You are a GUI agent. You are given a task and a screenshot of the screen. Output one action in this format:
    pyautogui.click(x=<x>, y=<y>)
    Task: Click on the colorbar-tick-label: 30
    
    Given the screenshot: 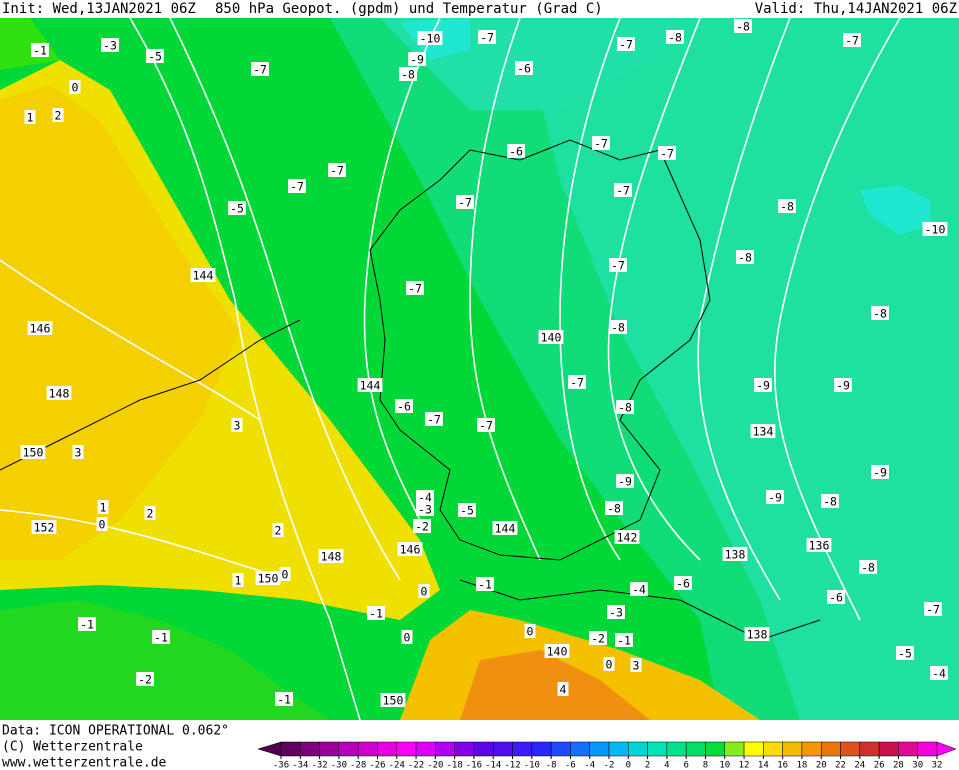 What is the action you would take?
    pyautogui.click(x=917, y=765)
    